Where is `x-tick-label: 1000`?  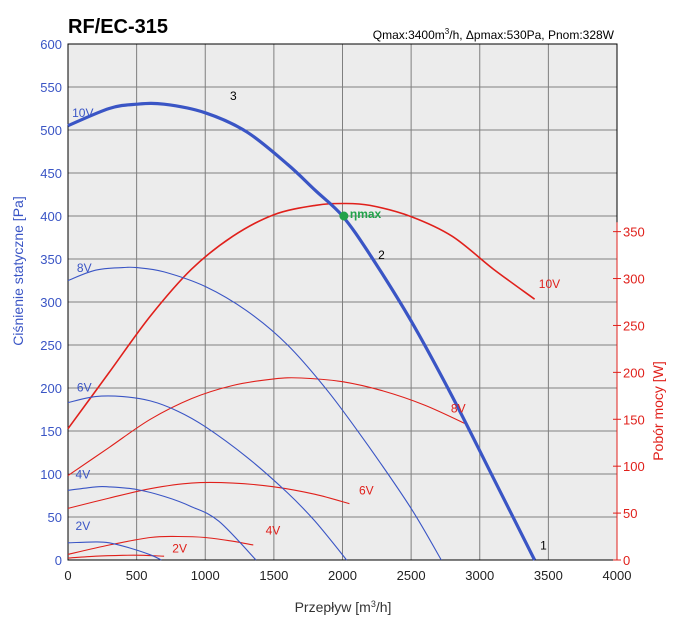 x-tick-label: 1000 is located at coordinates (205, 575).